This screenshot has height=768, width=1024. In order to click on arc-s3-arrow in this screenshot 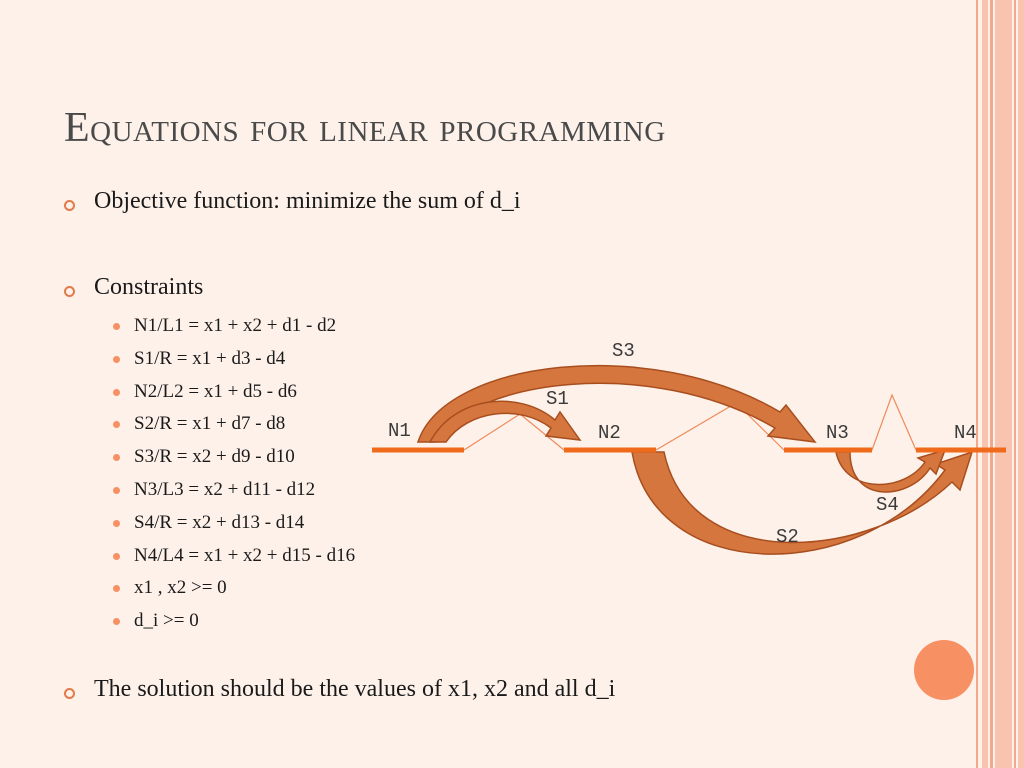, I will do `click(616, 403)`.